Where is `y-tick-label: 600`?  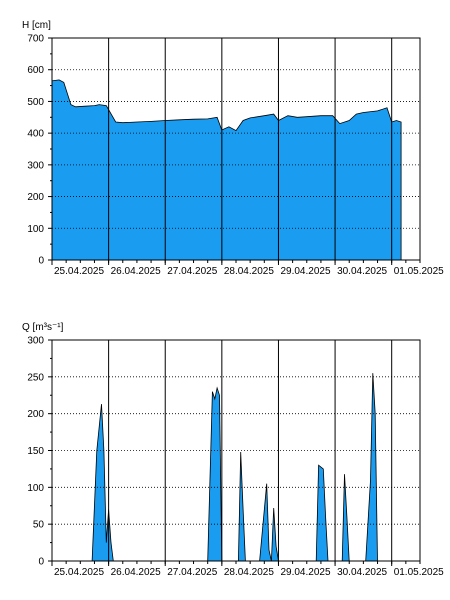 y-tick-label: 600 is located at coordinates (35, 70).